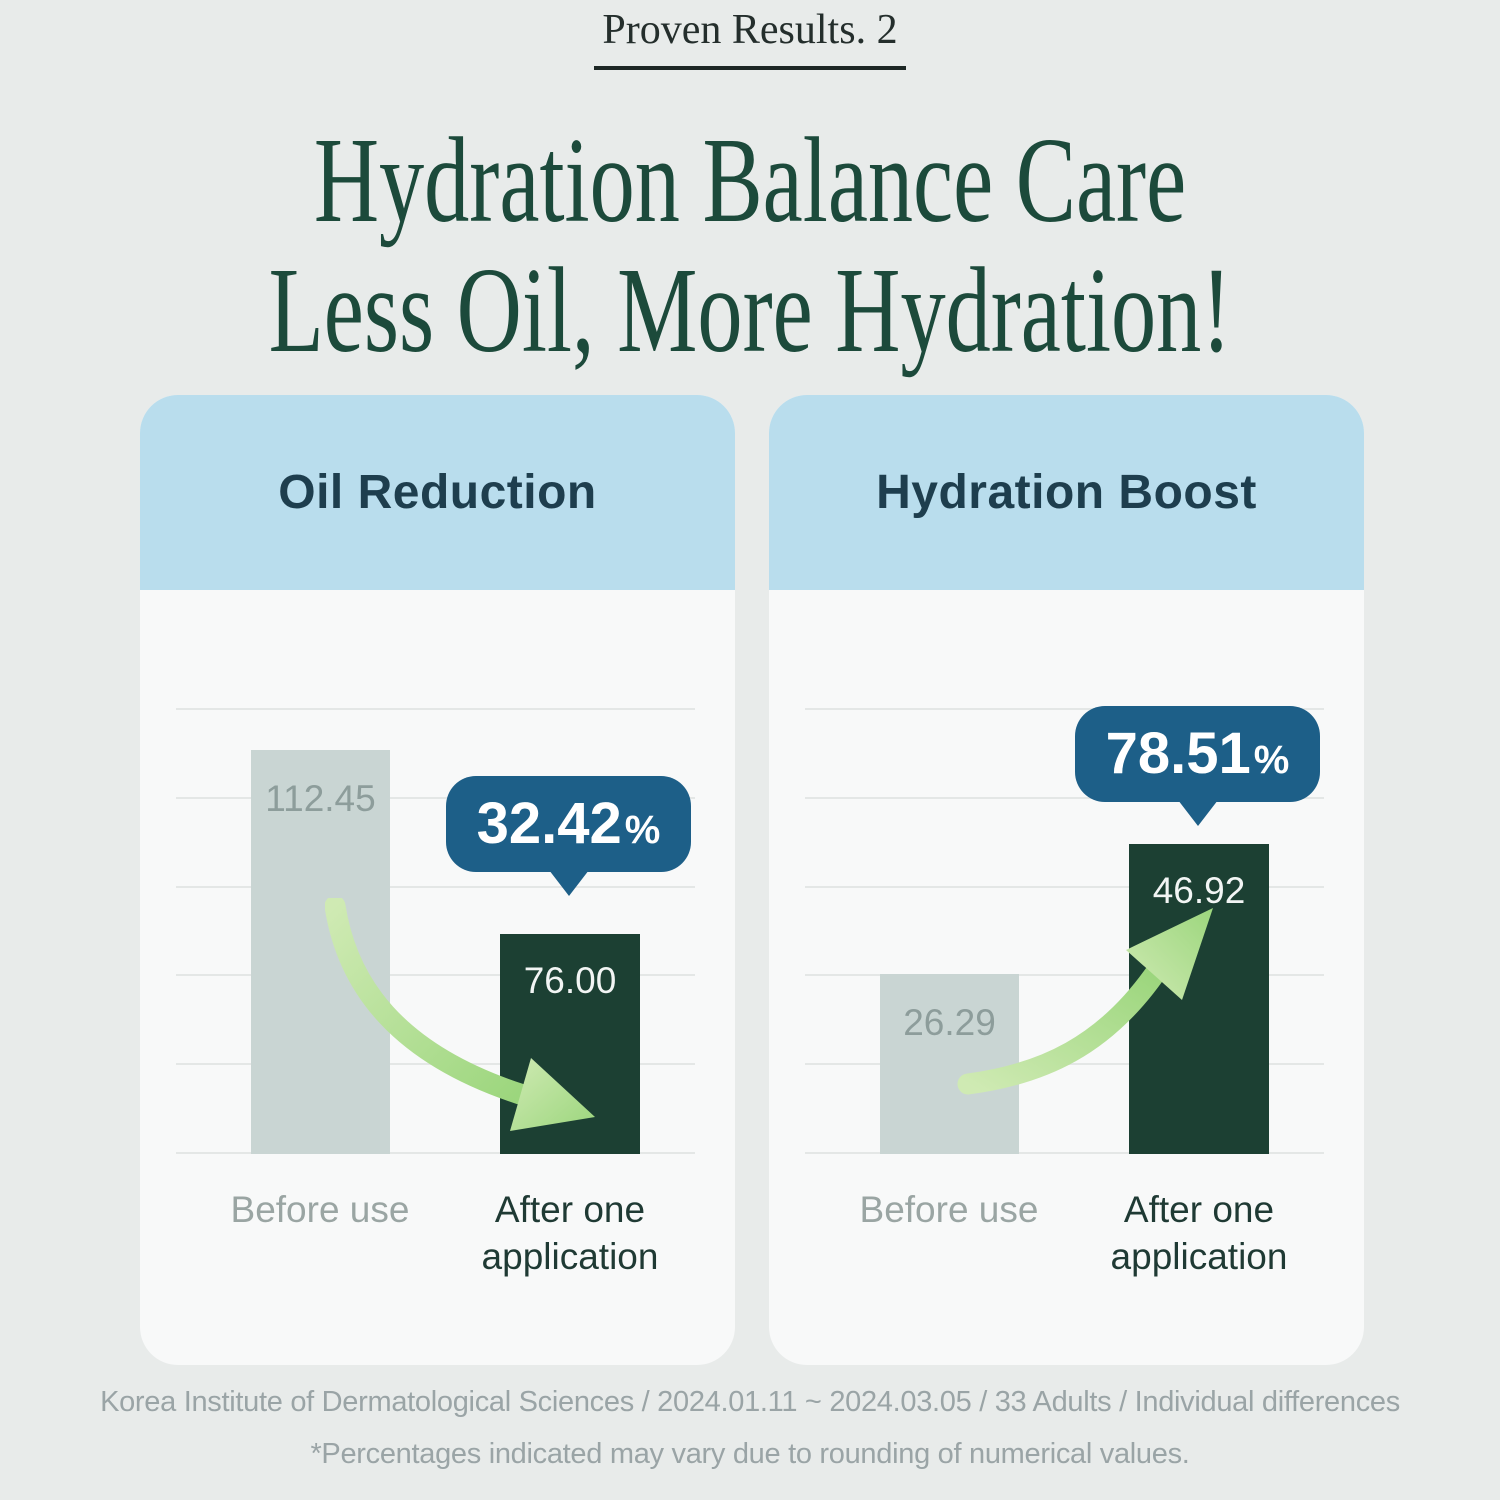  I want to click on bar-after-application, so click(1199, 999).